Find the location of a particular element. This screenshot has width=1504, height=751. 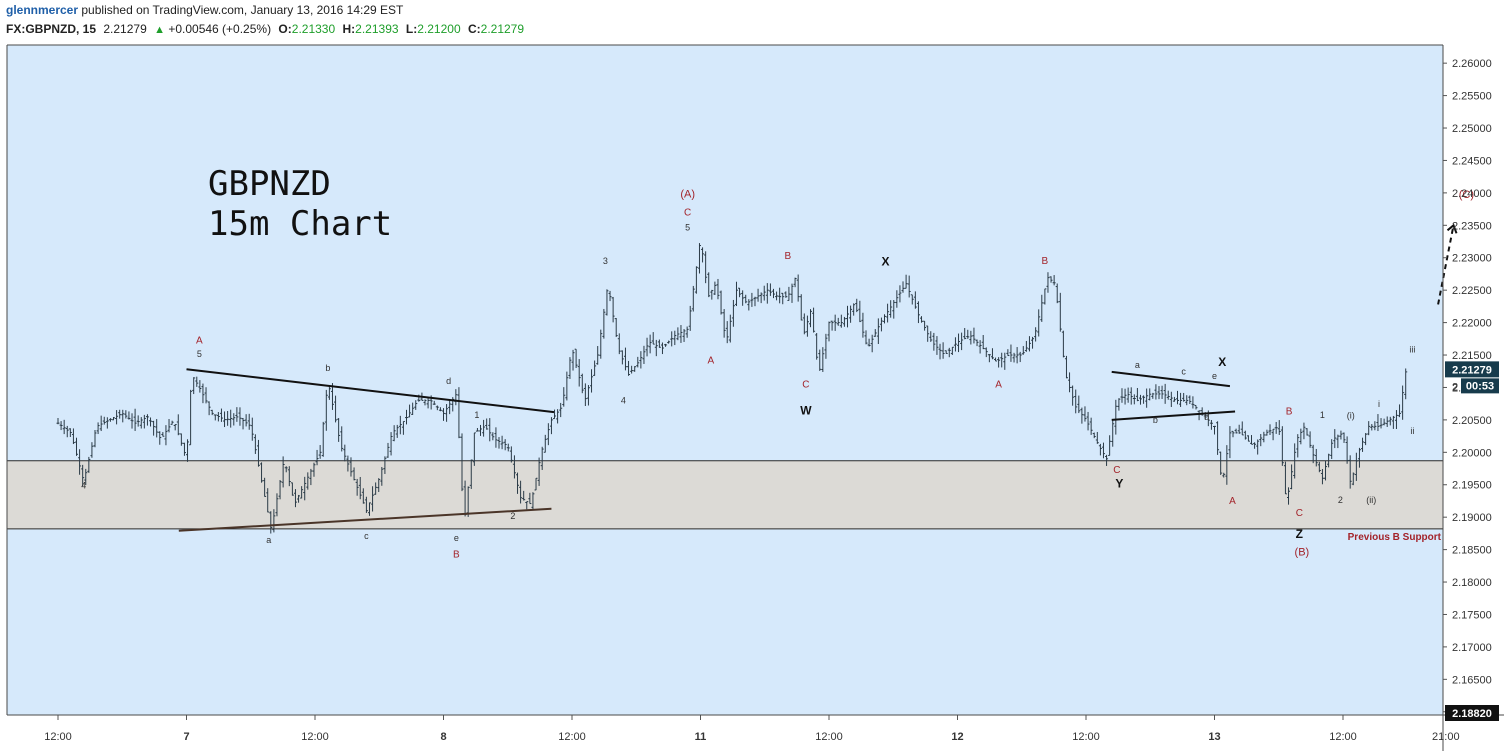

x-tick-label: 12 is located at coordinates (957, 737).